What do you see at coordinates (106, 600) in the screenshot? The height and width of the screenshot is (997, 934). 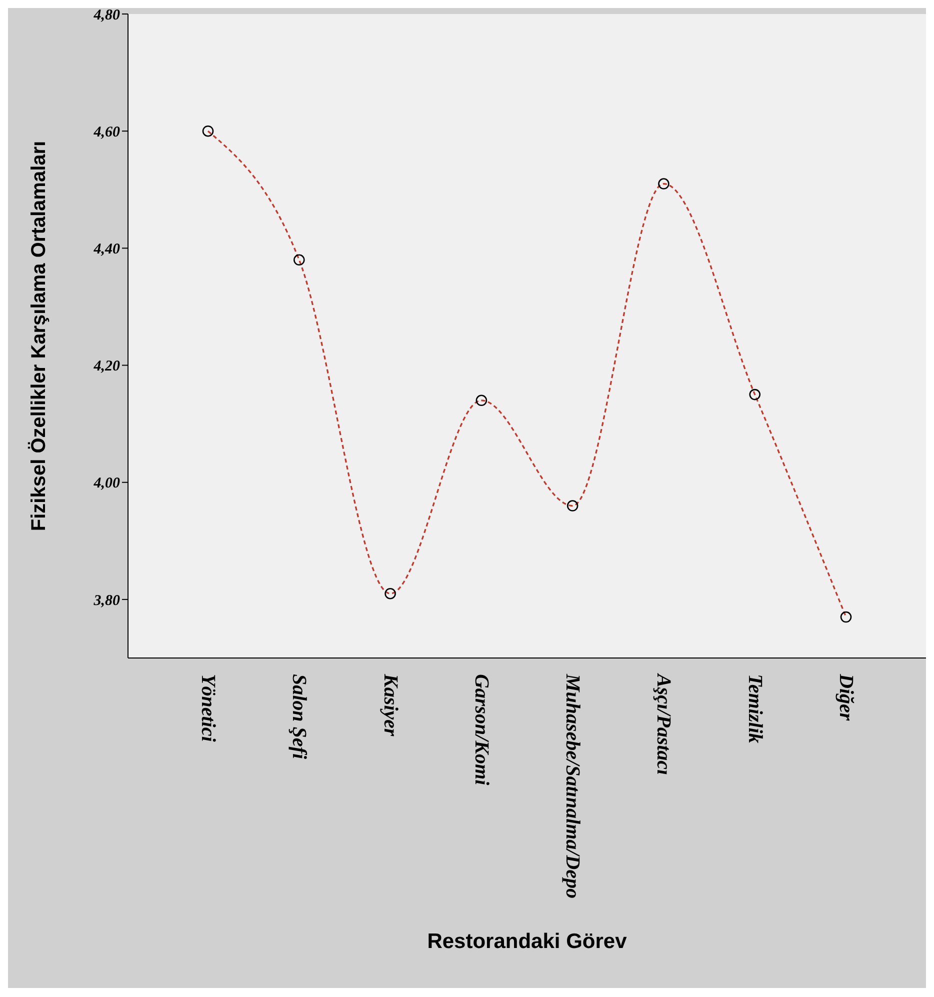 I see `y-tick-label: 3,80` at bounding box center [106, 600].